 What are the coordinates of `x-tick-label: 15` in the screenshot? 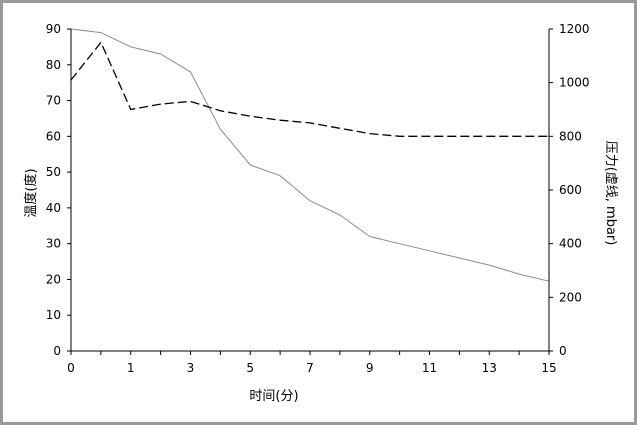 It's located at (548, 368).